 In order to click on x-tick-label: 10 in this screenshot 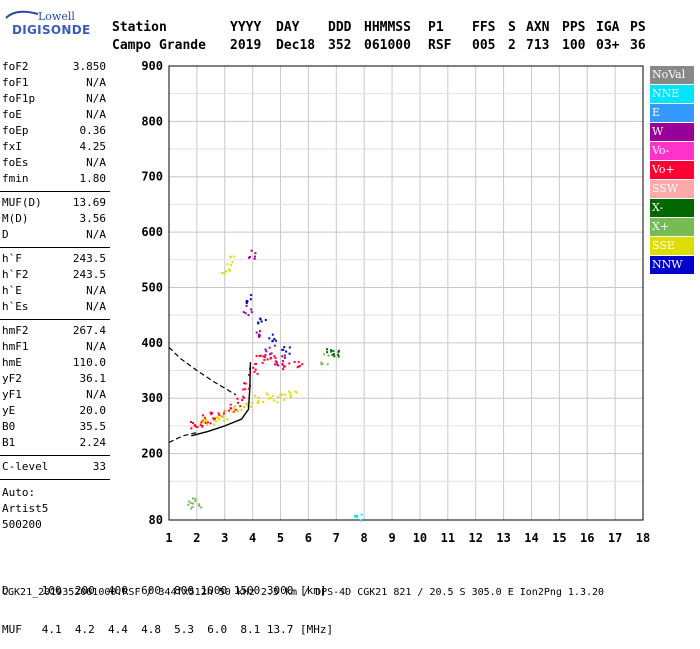, I will do `click(420, 538)`.